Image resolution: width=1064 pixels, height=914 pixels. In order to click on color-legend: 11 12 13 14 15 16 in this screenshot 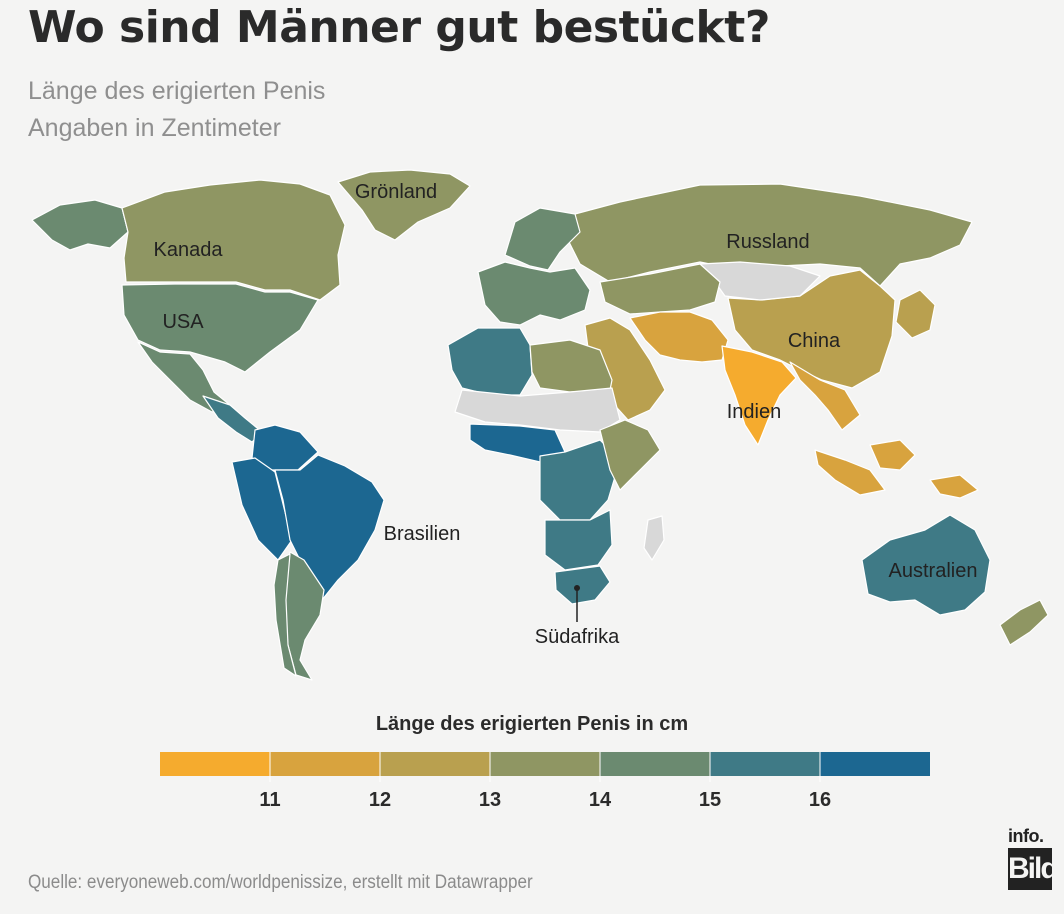, I will do `click(545, 781)`.